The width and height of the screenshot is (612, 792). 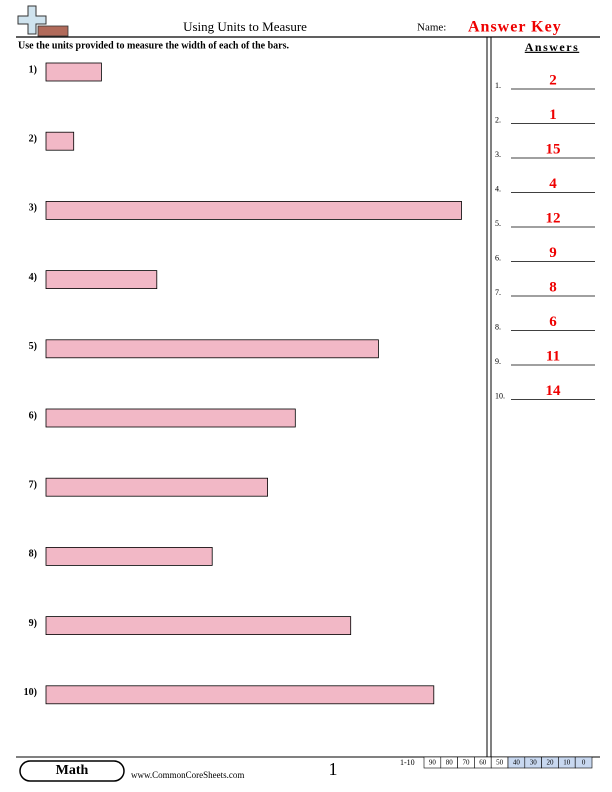 What do you see at coordinates (553, 115) in the screenshot?
I see `answer-value: 1` at bounding box center [553, 115].